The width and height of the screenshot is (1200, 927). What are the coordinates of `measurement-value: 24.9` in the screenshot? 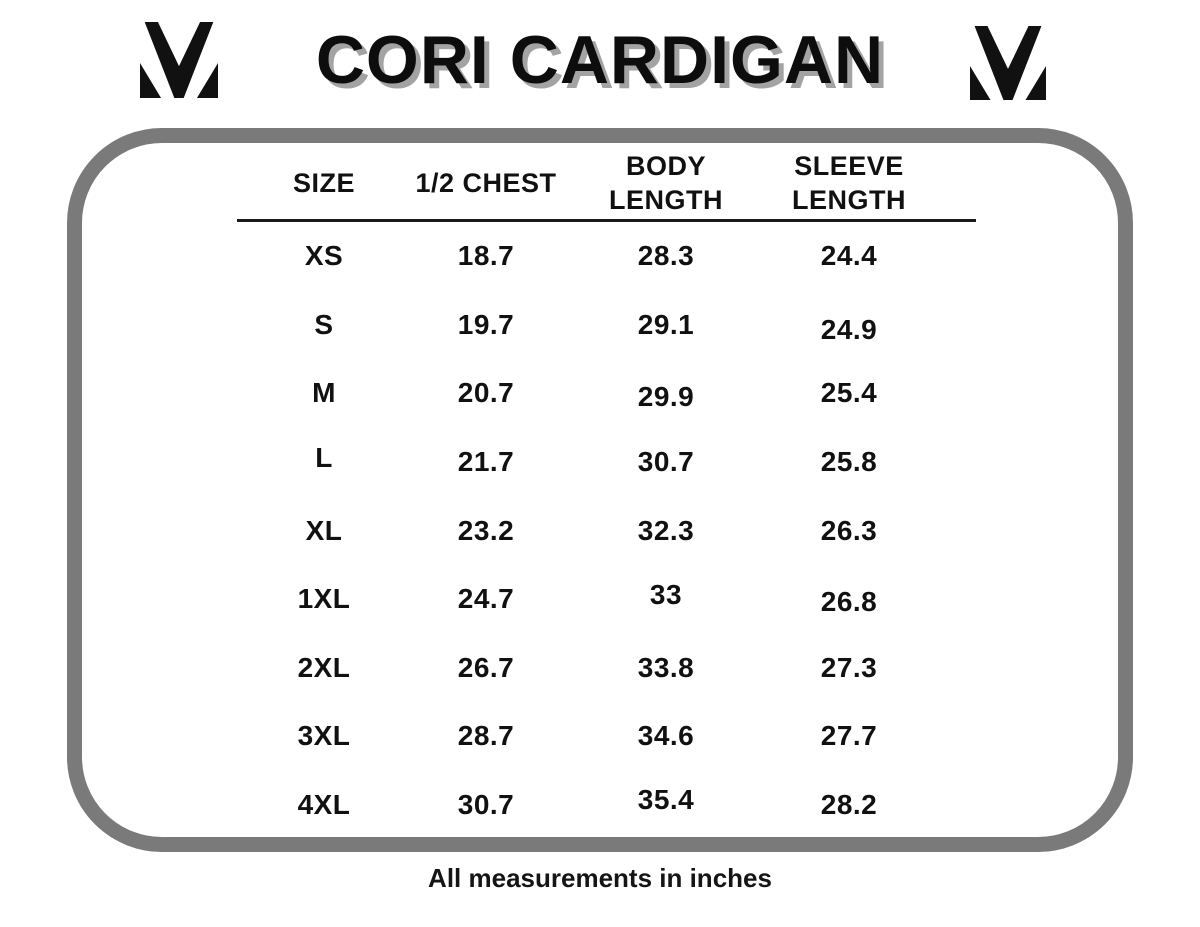 It's located at (849, 329).